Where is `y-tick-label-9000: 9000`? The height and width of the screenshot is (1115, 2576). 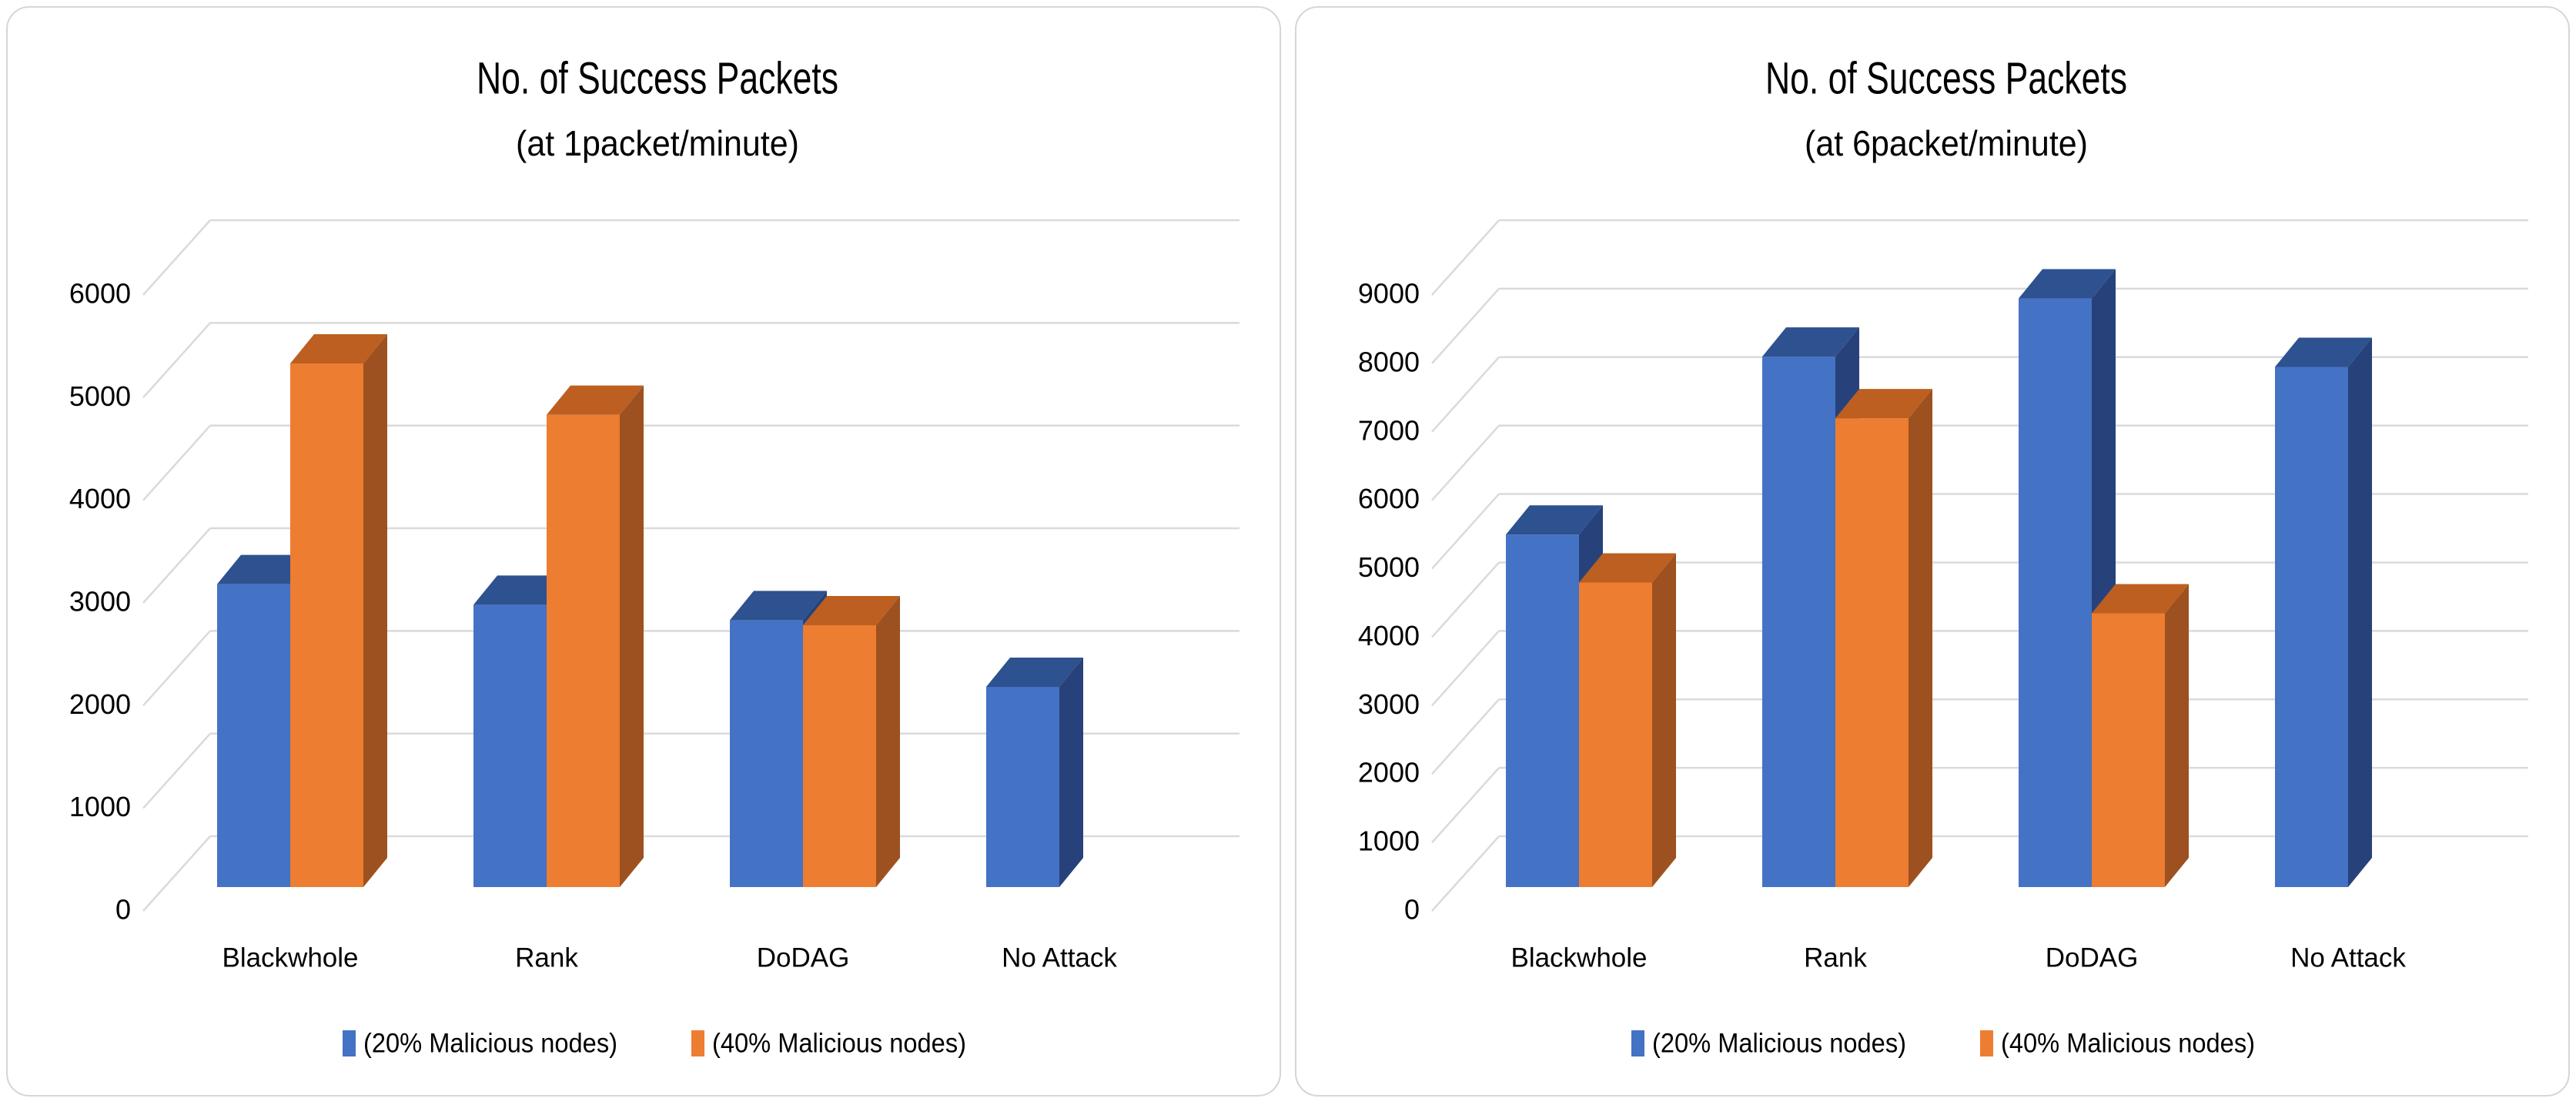
y-tick-label-9000: 9000 is located at coordinates (1389, 294).